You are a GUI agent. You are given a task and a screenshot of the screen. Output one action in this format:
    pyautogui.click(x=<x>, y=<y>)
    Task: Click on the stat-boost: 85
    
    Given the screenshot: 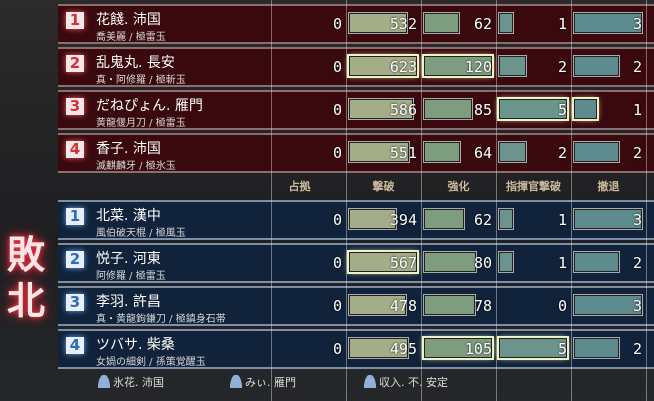 What is the action you would take?
    pyautogui.click(x=458, y=110)
    